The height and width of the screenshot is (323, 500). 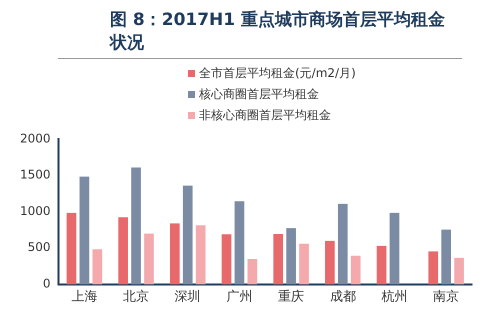 I want to click on x-tick-label: 北京, so click(x=136, y=297).